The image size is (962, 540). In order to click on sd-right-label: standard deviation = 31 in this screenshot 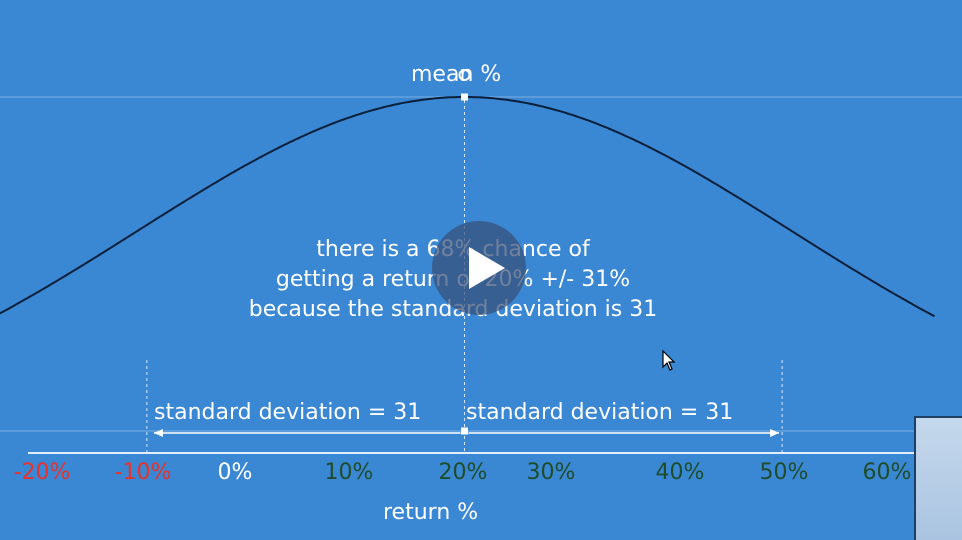, I will do `click(600, 412)`.